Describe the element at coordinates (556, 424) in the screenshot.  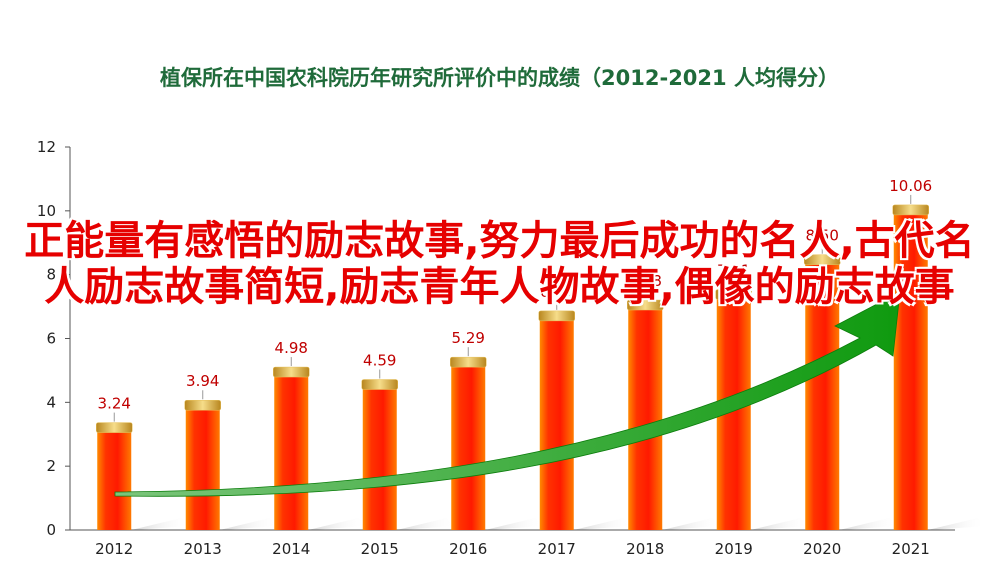
I see `bar-2017` at that location.